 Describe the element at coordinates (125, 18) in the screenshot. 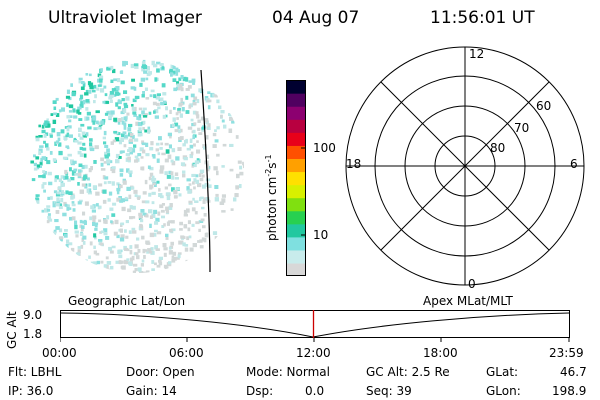

I see `instrument-title: Ultraviolet Imager` at that location.